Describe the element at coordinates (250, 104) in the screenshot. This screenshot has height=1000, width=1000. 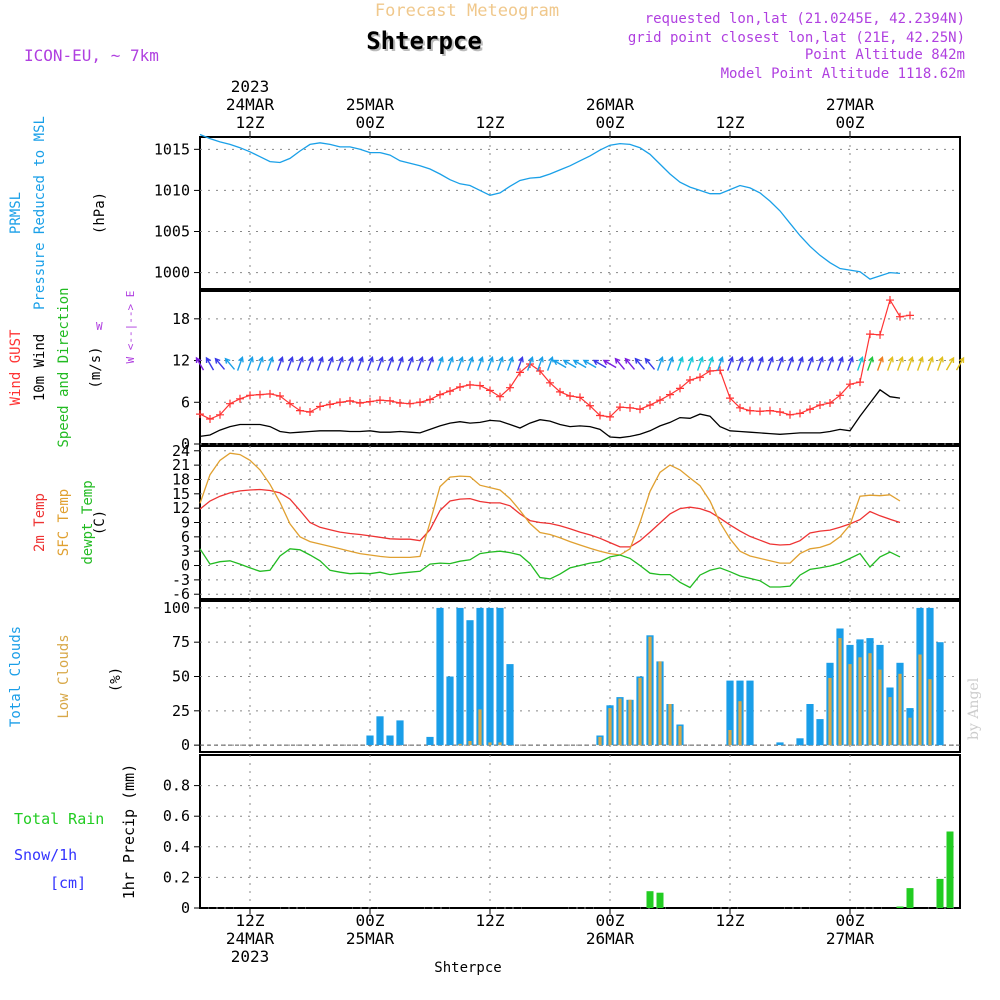
I see `top-time-label: 24MAR` at that location.